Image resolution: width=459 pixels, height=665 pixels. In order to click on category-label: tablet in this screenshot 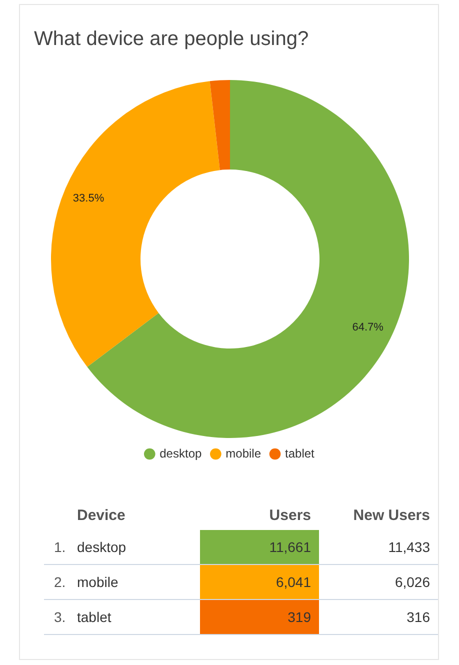, I will do `click(138, 617)`.